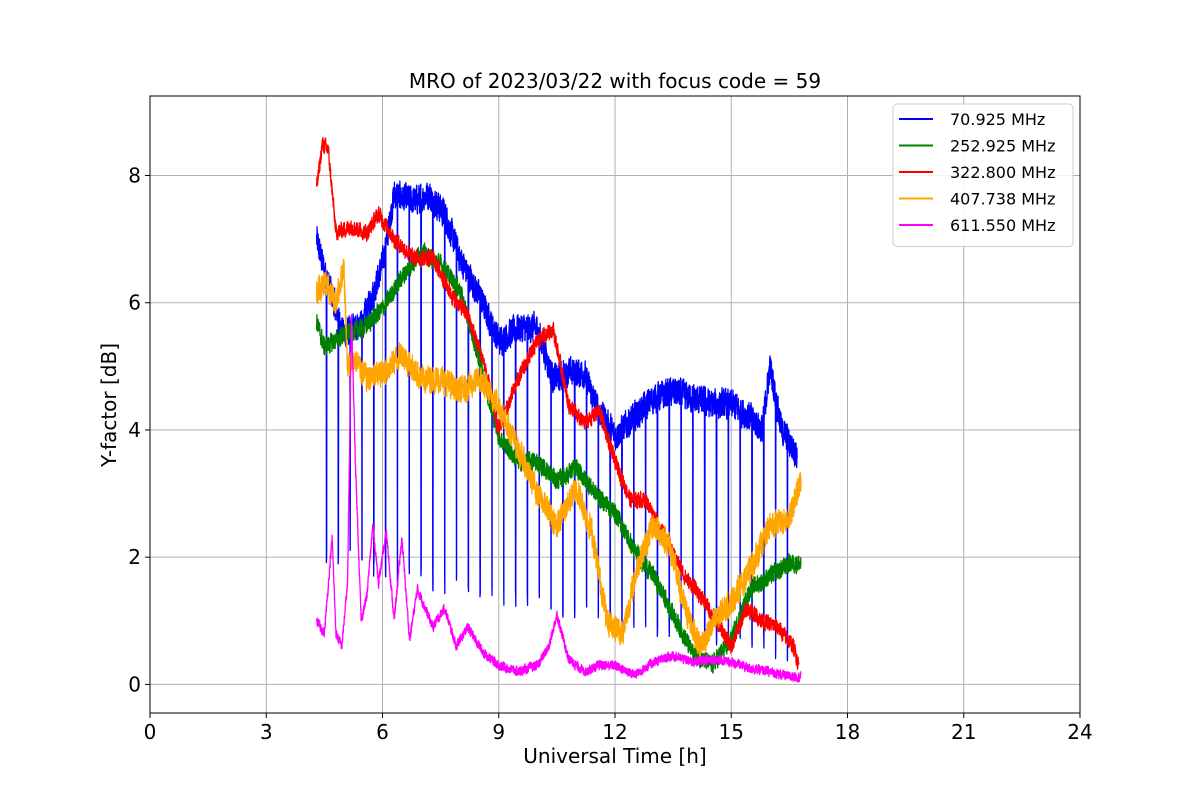  What do you see at coordinates (134, 303) in the screenshot?
I see `y-tick-label: 6` at bounding box center [134, 303].